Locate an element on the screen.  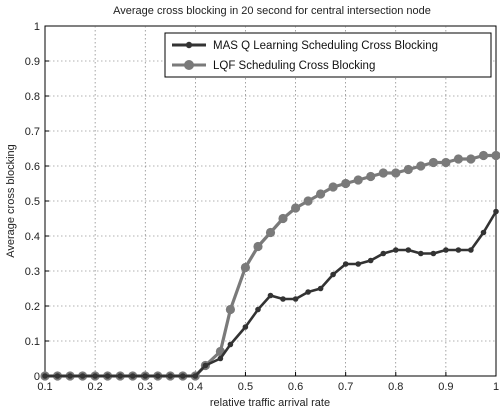
y-tick-label: 0.4 is located at coordinates (32, 237).